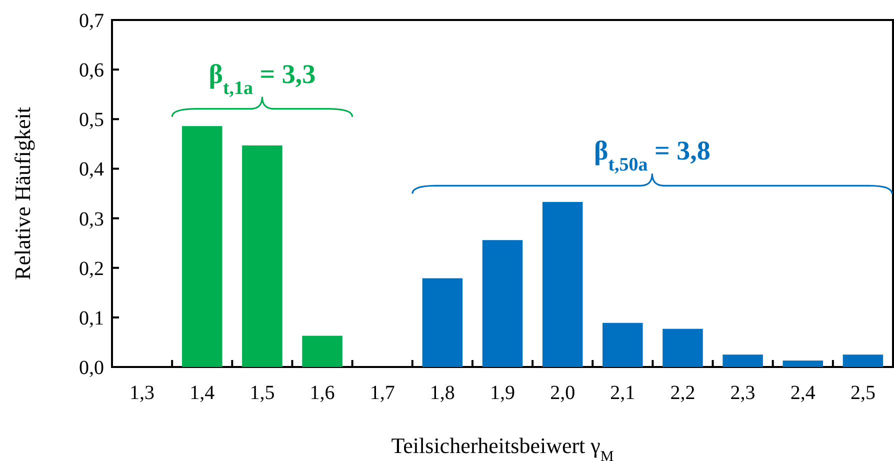  What do you see at coordinates (803, 393) in the screenshot?
I see `x-tick-label: 2,4` at bounding box center [803, 393].